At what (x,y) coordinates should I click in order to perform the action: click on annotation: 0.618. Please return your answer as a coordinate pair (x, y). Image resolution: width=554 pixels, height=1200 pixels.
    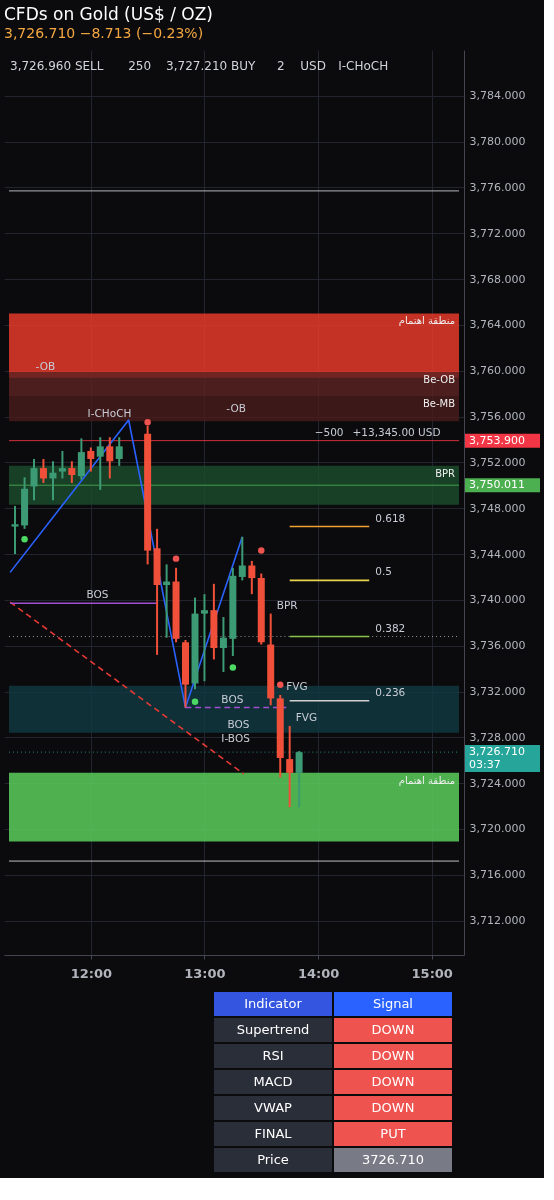
    Looking at the image, I should click on (390, 517).